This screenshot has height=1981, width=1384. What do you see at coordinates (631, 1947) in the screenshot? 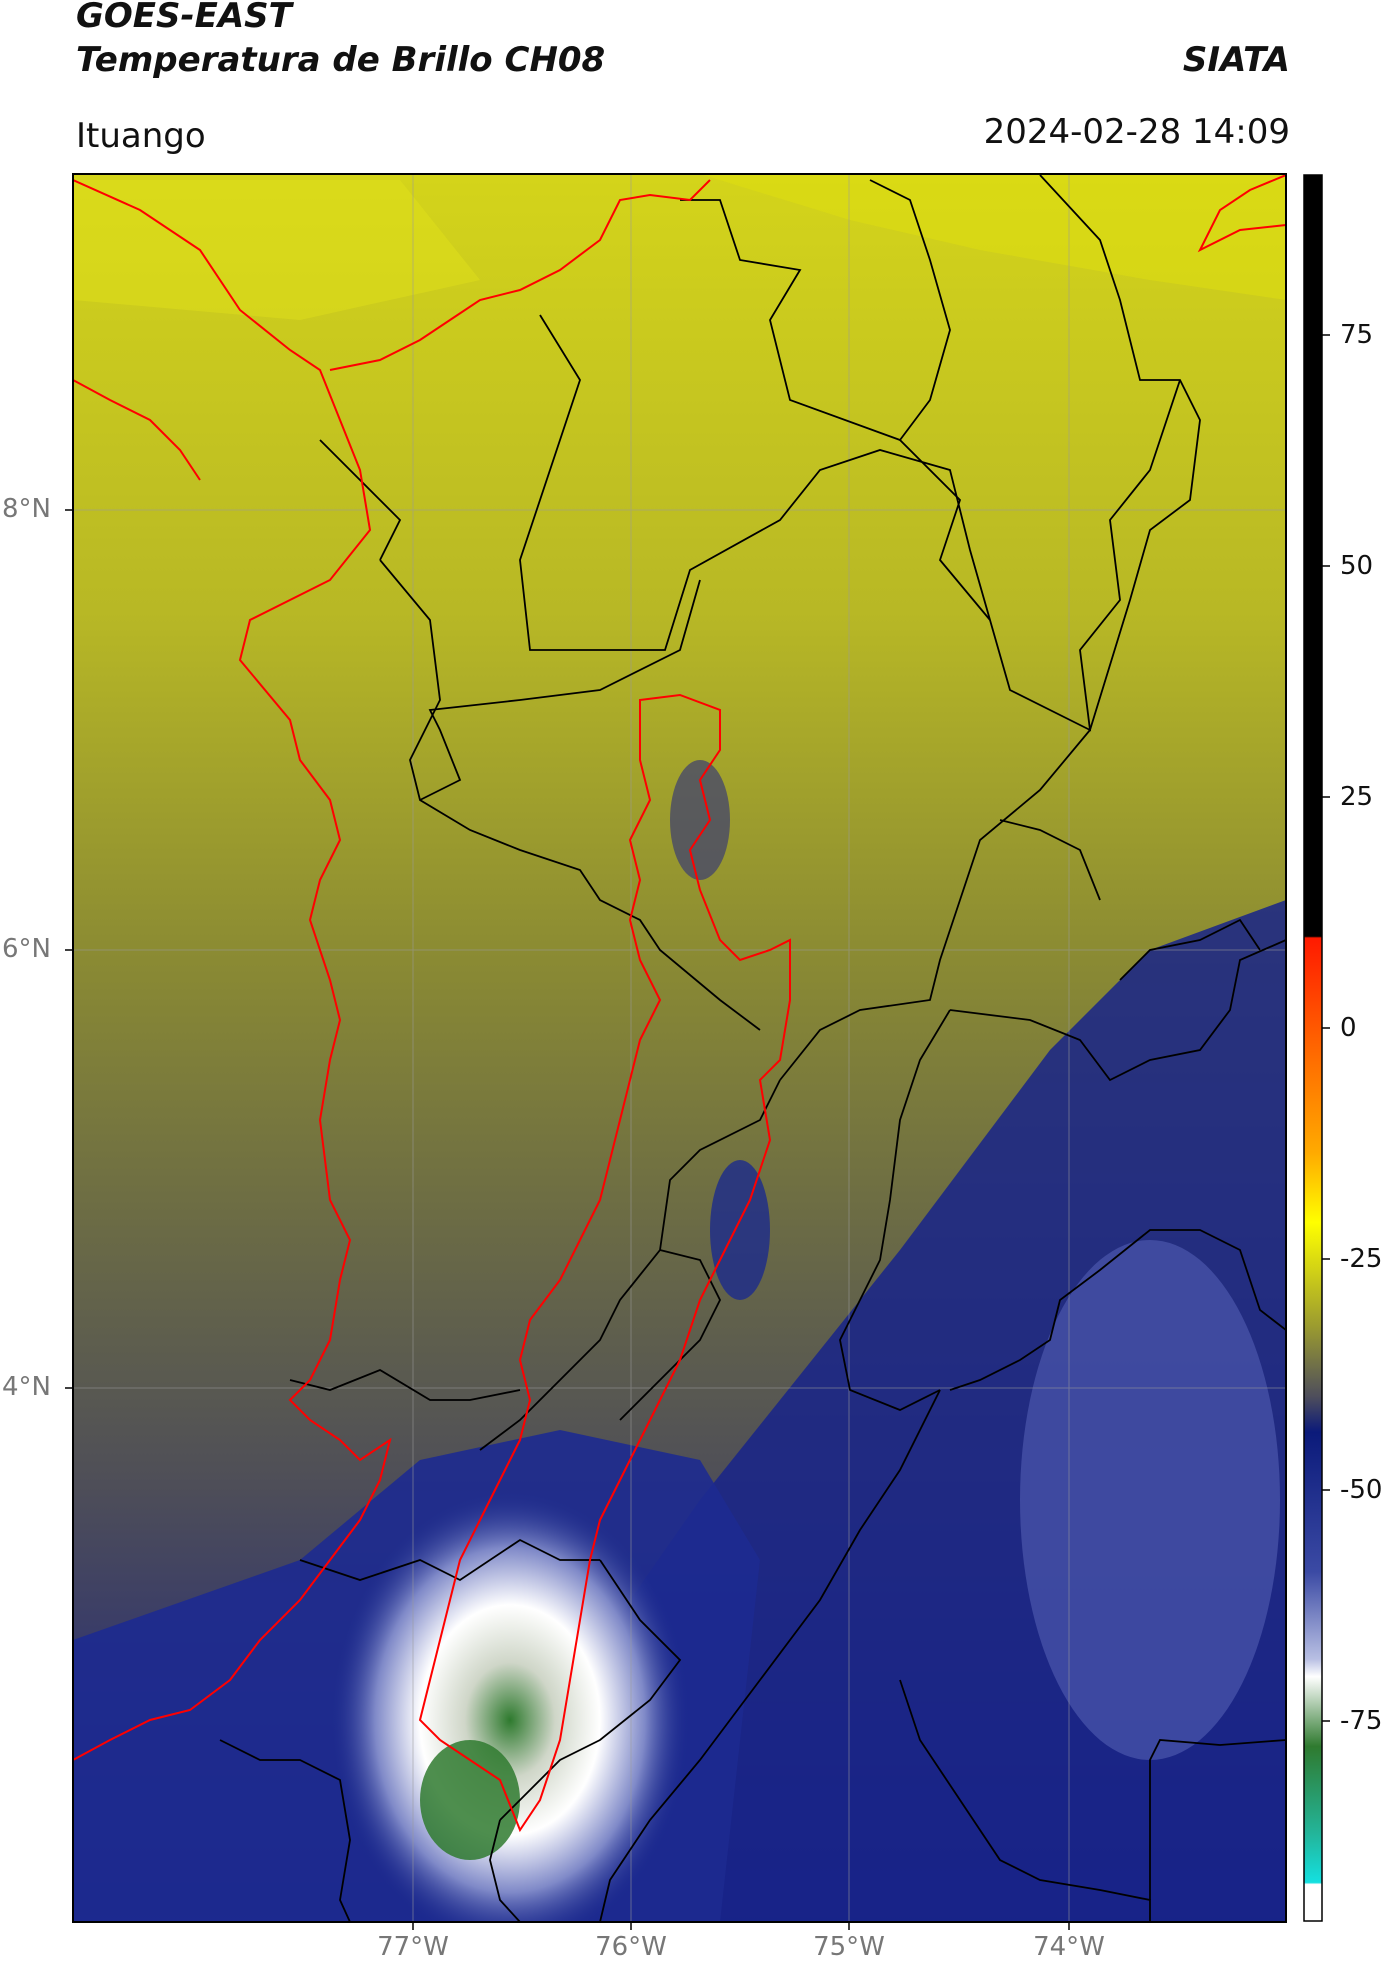
I see `lon-label-76w: 76°W` at bounding box center [631, 1947].